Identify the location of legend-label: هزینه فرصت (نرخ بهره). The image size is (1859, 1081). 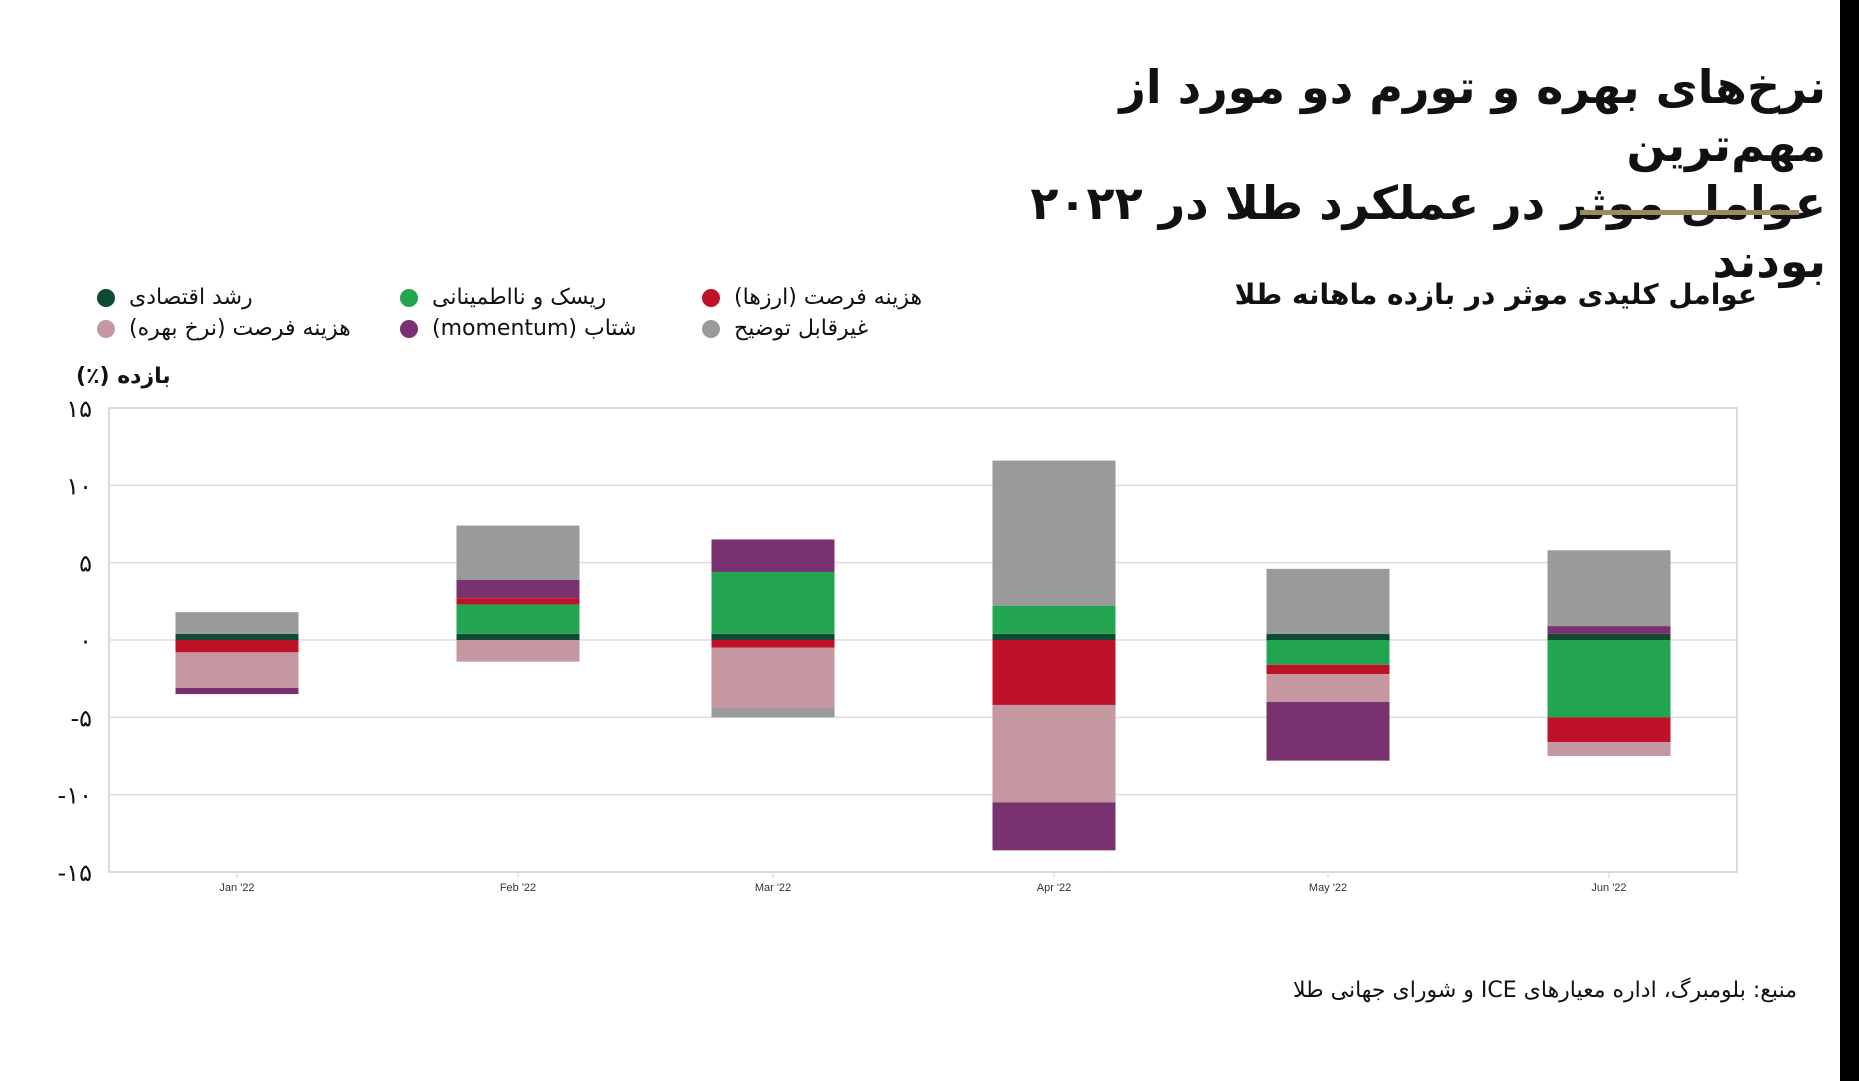
(240, 328).